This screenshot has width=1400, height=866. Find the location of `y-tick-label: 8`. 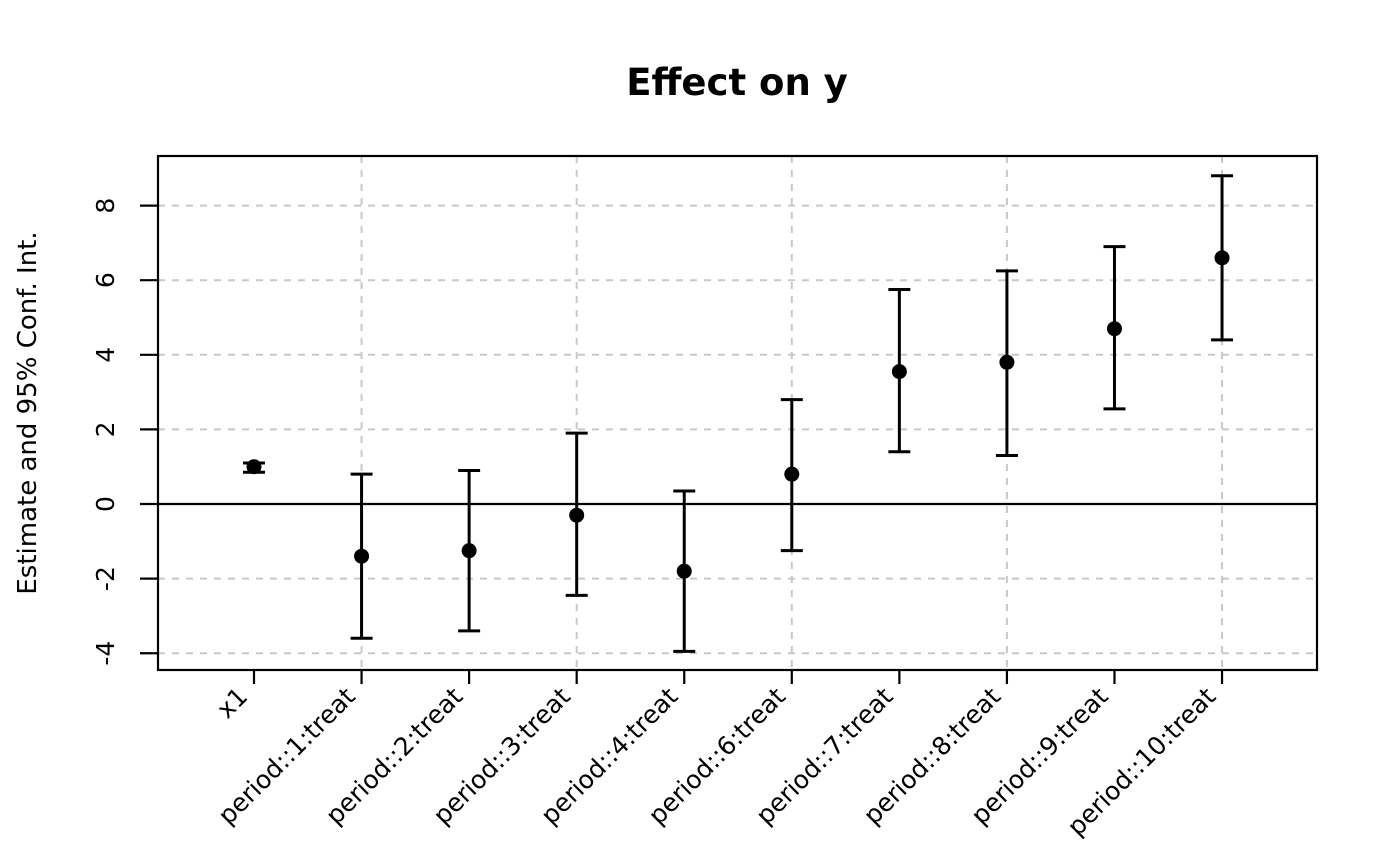

y-tick-label: 8 is located at coordinates (105, 206).